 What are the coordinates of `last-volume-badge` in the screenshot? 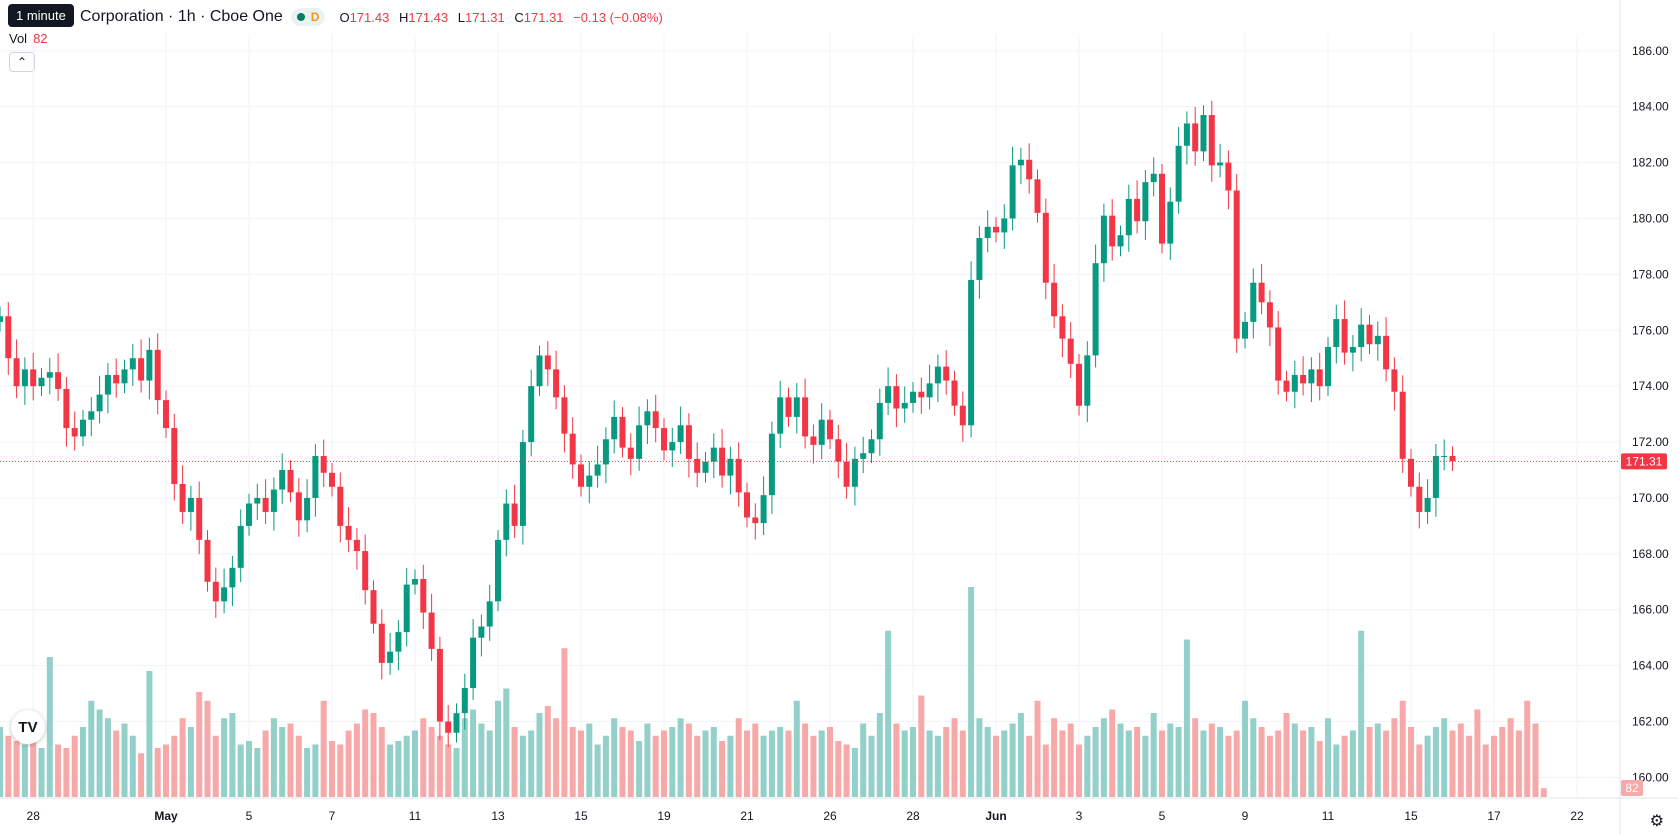 It's located at (1632, 788).